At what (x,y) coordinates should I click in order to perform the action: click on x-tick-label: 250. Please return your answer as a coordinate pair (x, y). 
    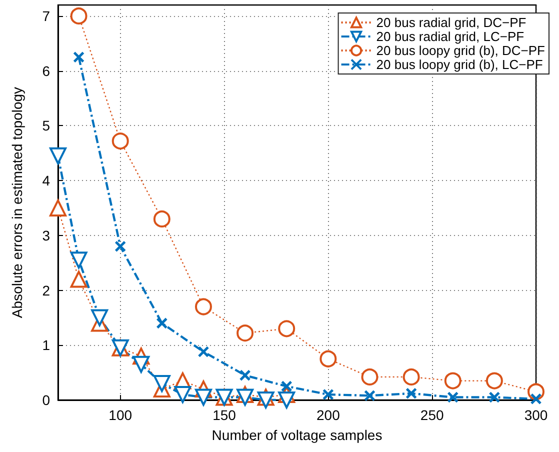
    Looking at the image, I should click on (432, 415).